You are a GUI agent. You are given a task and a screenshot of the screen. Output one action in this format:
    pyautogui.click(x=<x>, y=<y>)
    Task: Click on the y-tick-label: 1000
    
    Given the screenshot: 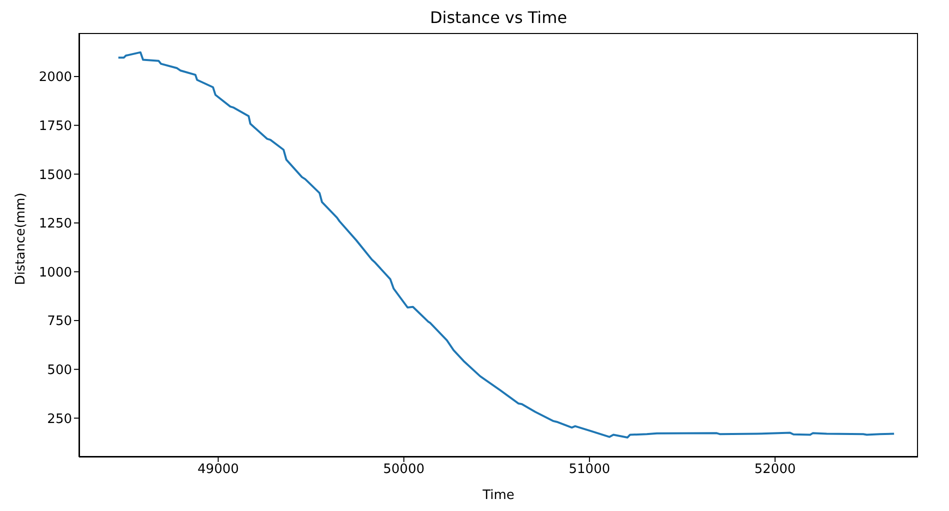 What is the action you would take?
    pyautogui.click(x=55, y=272)
    